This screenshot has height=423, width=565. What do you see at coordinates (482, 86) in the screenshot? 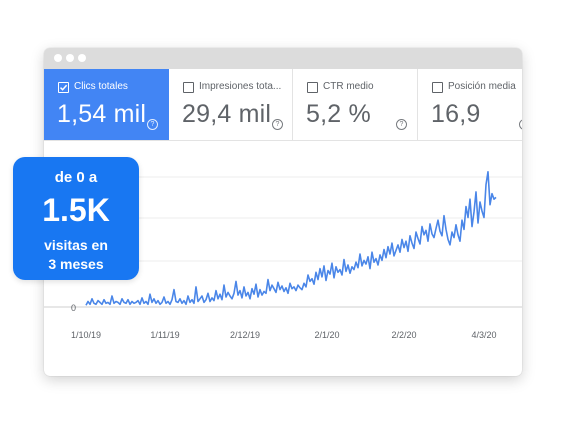
I see `metric-label: Posición media` at bounding box center [482, 86].